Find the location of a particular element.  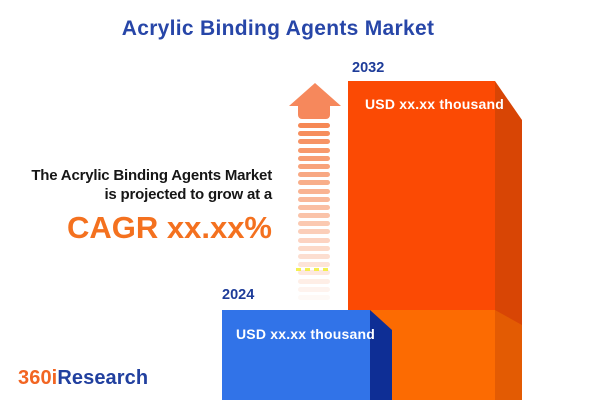

cagr-value: CAGR xx.xx% is located at coordinates (169, 227).